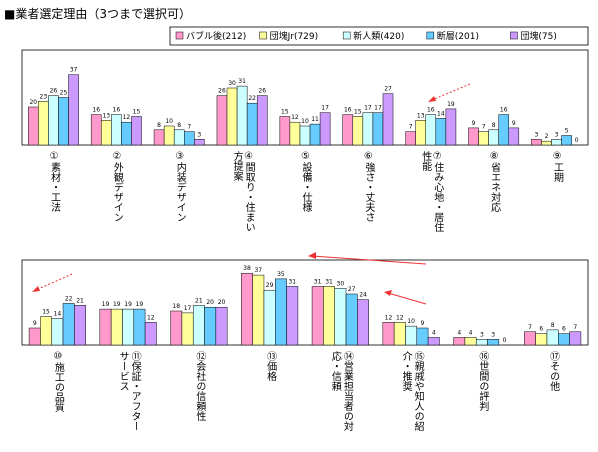 The image size is (598, 452). Describe the element at coordinates (216, 36) in the screenshot. I see `legend-label: バブル後(212)` at that location.